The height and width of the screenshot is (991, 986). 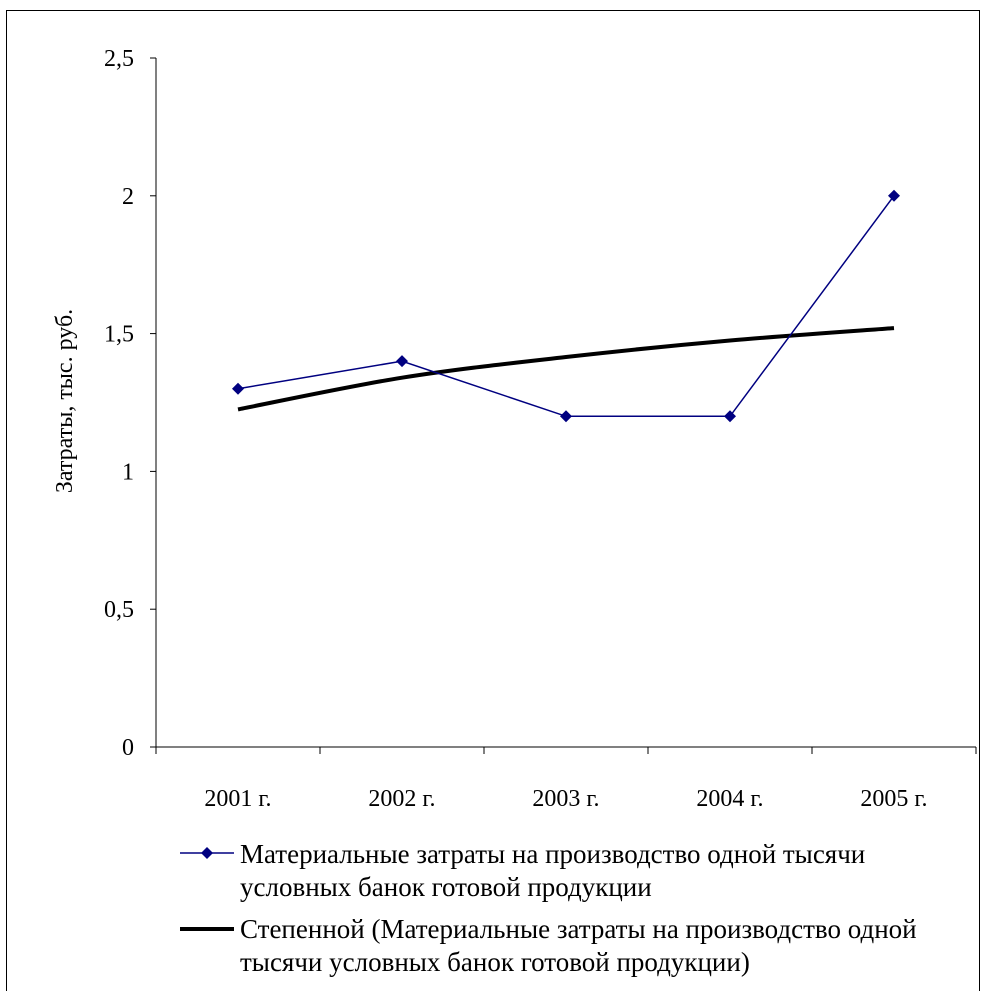 I want to click on y-tick-label: 1,5, so click(x=119, y=335).